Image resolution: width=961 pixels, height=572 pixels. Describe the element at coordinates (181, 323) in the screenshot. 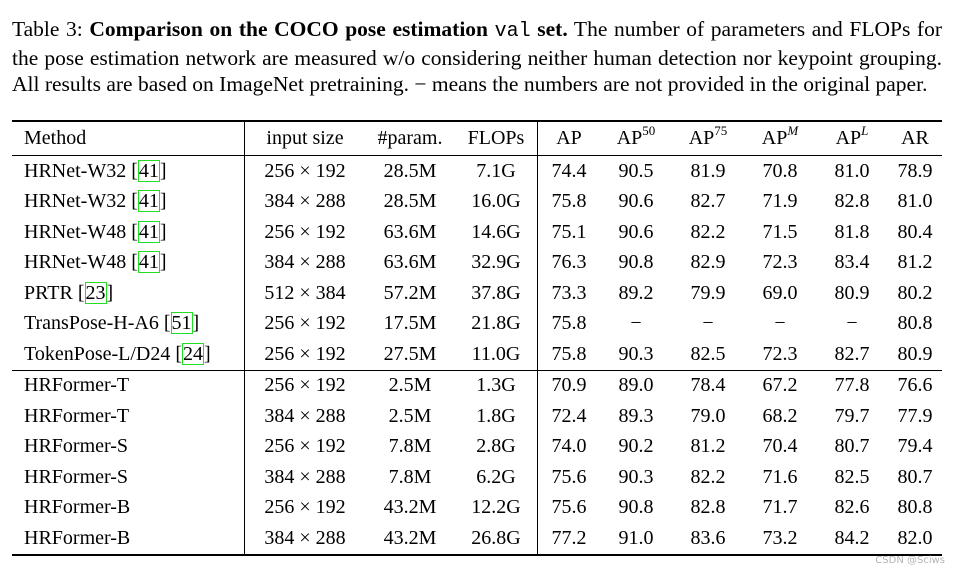

I see `citation-link: 51` at that location.